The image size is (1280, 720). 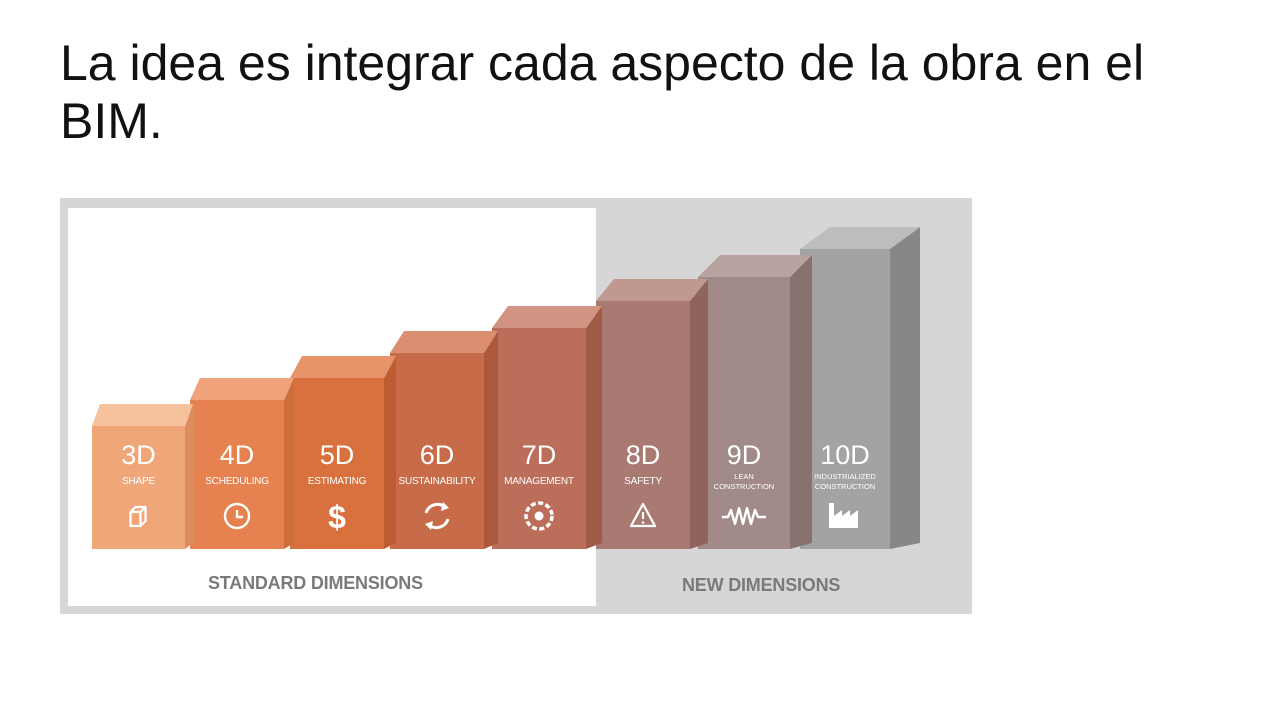 What do you see at coordinates (744, 455) in the screenshot?
I see `dimension-number: 9D` at bounding box center [744, 455].